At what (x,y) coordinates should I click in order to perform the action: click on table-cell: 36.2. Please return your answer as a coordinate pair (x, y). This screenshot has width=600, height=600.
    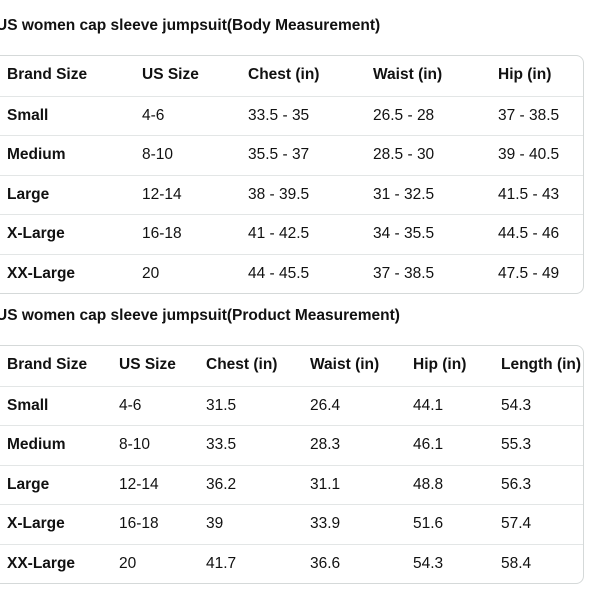
    Looking at the image, I should click on (221, 484).